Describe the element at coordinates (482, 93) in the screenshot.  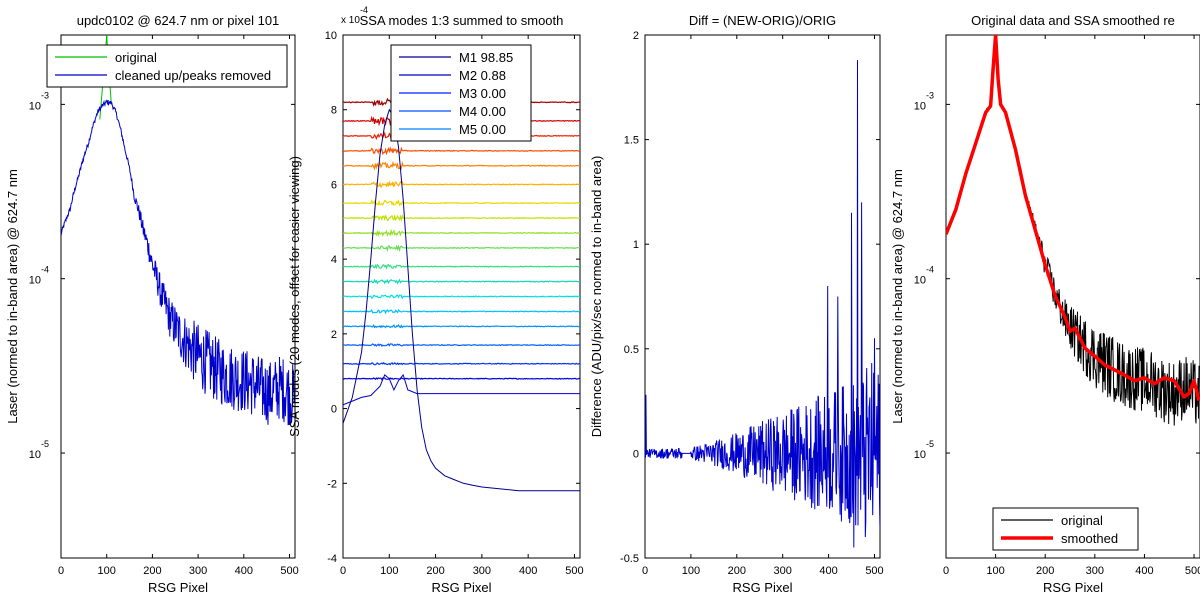
I see `legend-label: M3 0.00` at that location.